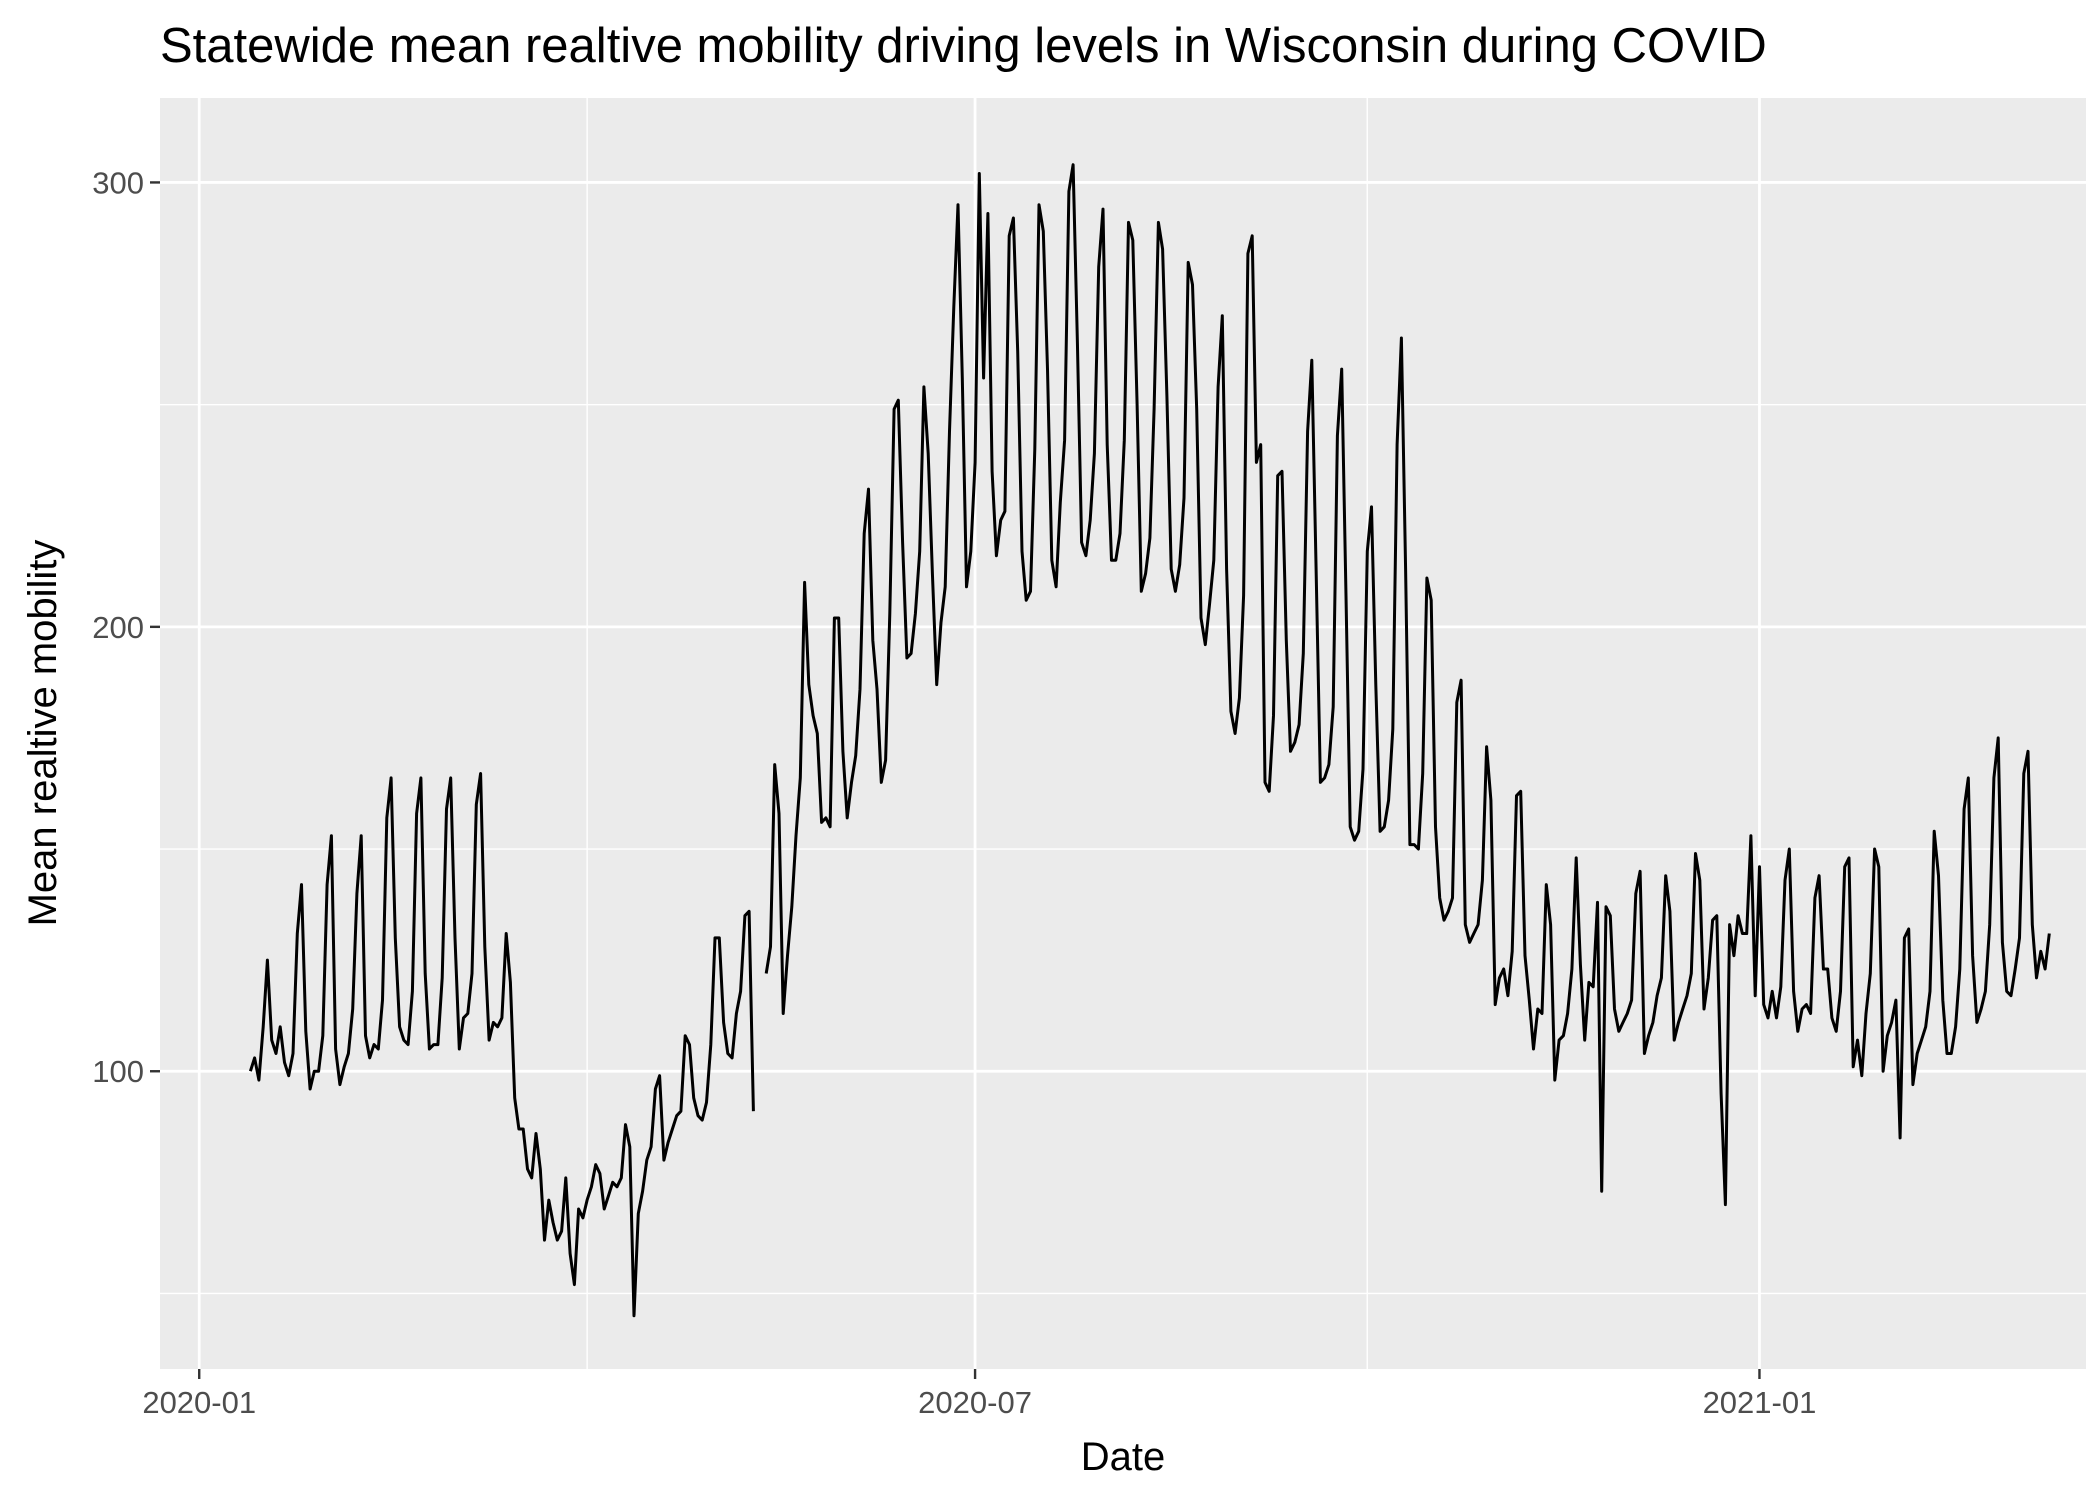 The width and height of the screenshot is (2100, 1499). I want to click on x-tick-label: 2021-01, so click(1760, 1402).